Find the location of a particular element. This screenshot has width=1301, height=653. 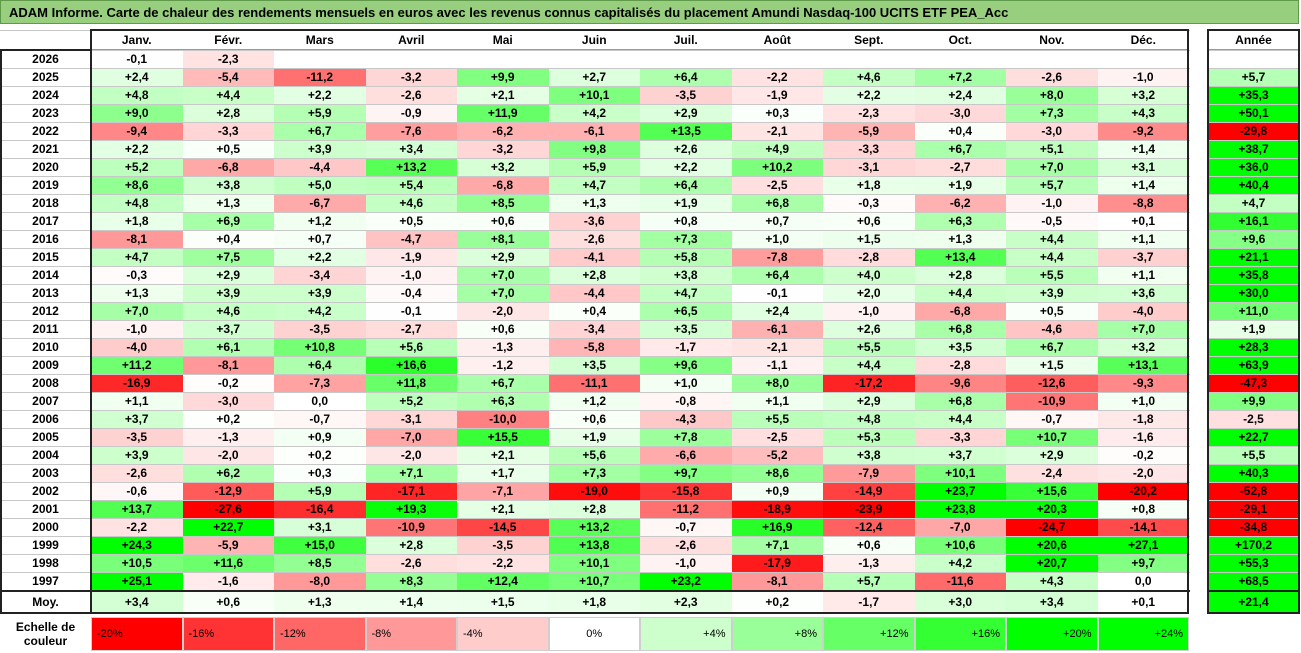

annual-return-cell: +40,4 is located at coordinates (1253, 185).